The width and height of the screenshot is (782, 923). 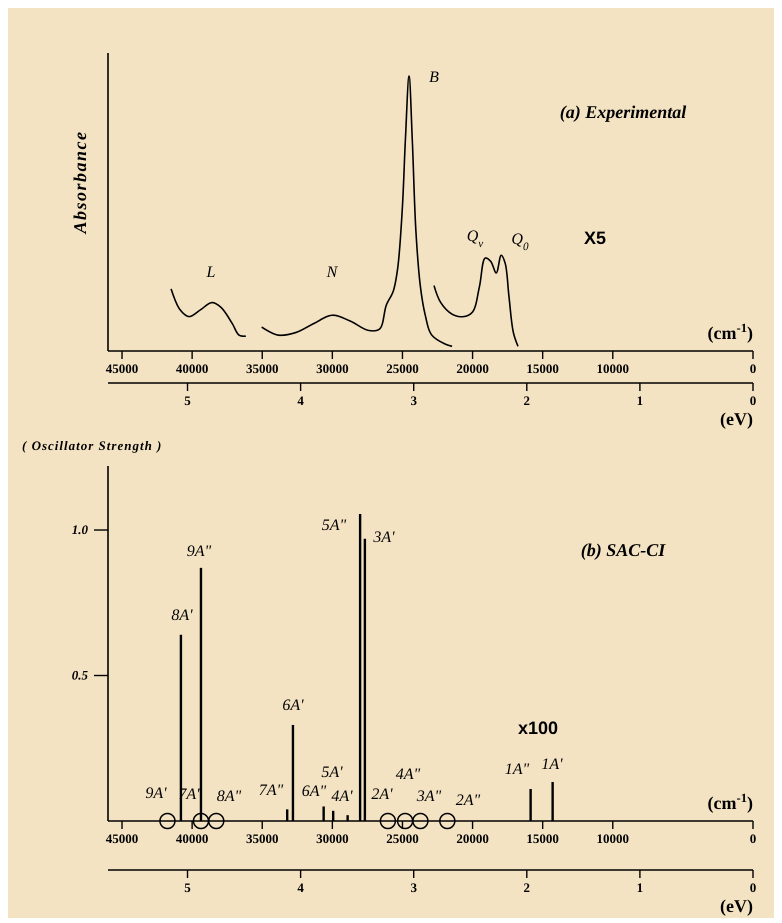 What do you see at coordinates (429, 796) in the screenshot?
I see `annotation: 3A"` at bounding box center [429, 796].